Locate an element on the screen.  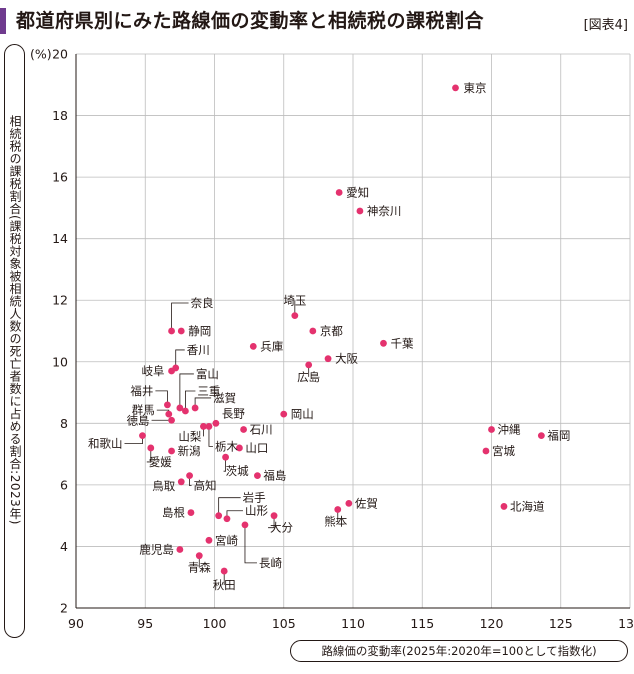
x-tick-label: 125 is located at coordinates (561, 623).